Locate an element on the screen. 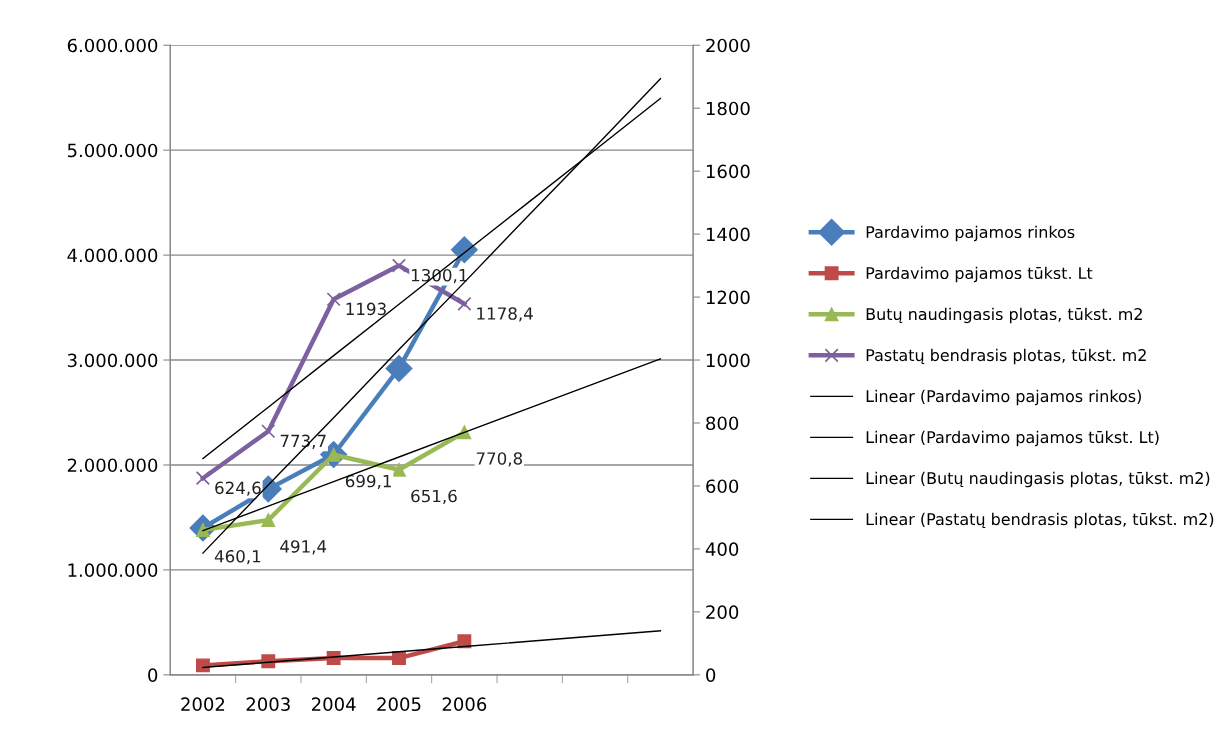  legend-label: Pastatų bendrasis plotas, tūkst. m2 is located at coordinates (1006, 356).